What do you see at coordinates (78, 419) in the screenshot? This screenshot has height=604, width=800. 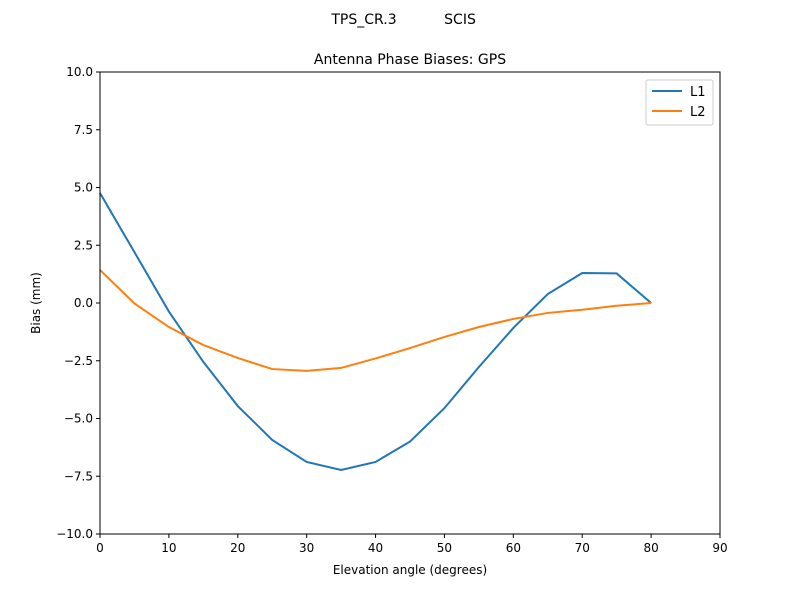 I see `y-tick-label: −5.0` at bounding box center [78, 419].